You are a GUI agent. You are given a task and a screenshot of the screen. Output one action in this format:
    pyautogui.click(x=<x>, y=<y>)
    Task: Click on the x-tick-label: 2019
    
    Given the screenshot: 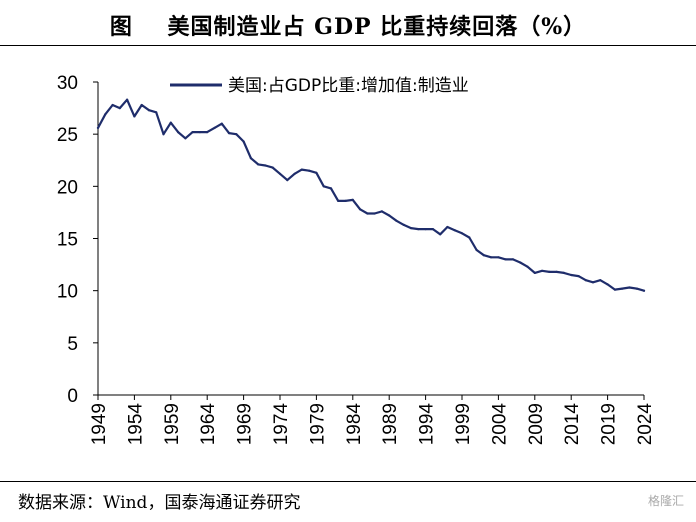 What is the action you would take?
    pyautogui.click(x=609, y=424)
    